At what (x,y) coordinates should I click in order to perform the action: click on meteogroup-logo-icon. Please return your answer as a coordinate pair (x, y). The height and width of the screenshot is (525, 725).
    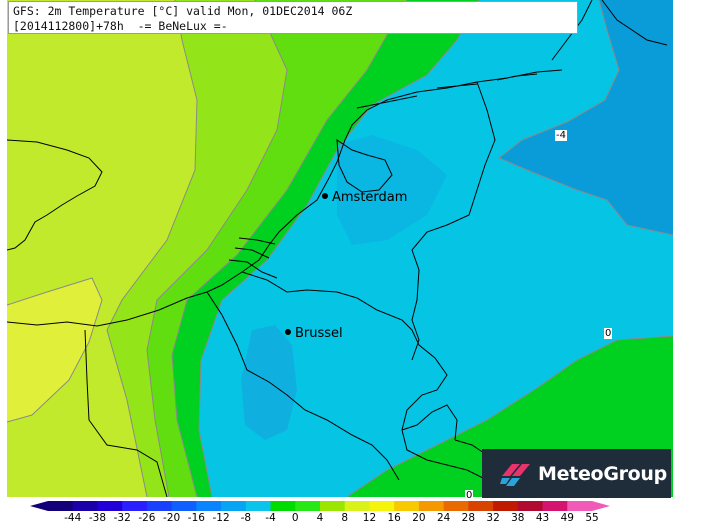
    Looking at the image, I should click on (515, 474).